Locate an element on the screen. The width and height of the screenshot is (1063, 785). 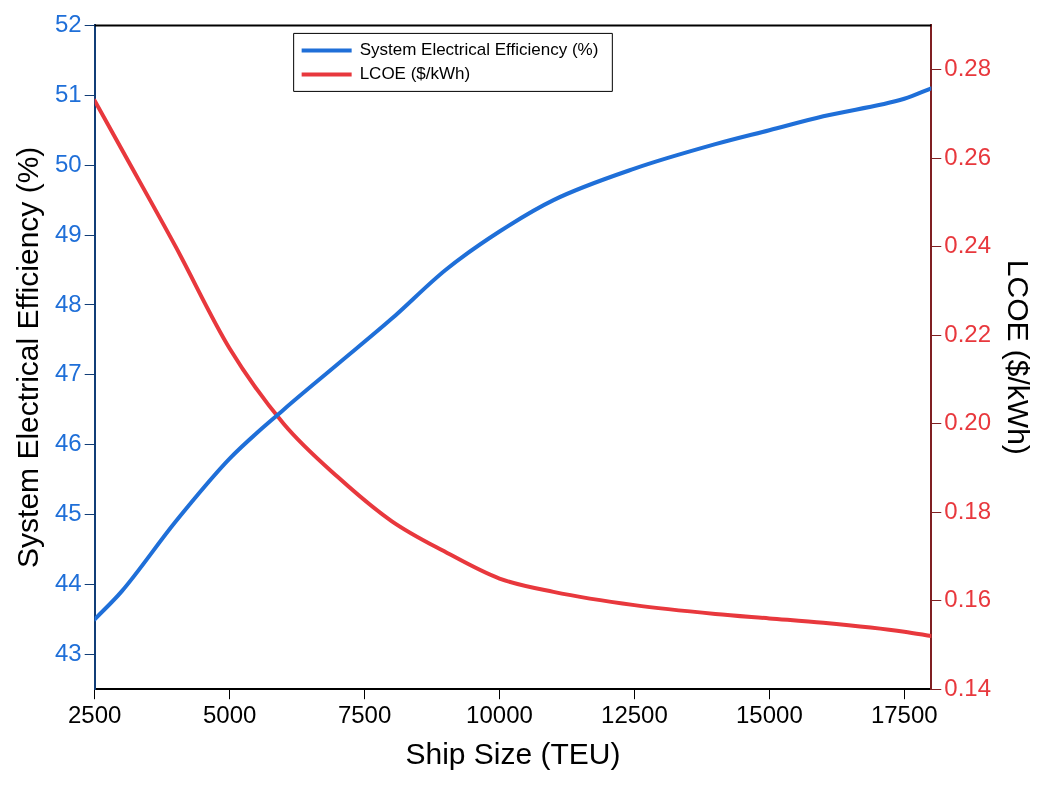
legend-label: System Electrical Efficiency (%) is located at coordinates (479, 50).